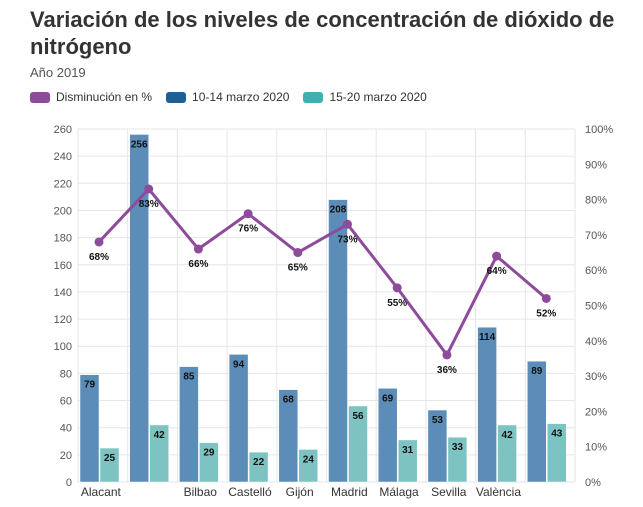  Describe the element at coordinates (40, 97) in the screenshot. I see `legend-swatch-line` at that location.